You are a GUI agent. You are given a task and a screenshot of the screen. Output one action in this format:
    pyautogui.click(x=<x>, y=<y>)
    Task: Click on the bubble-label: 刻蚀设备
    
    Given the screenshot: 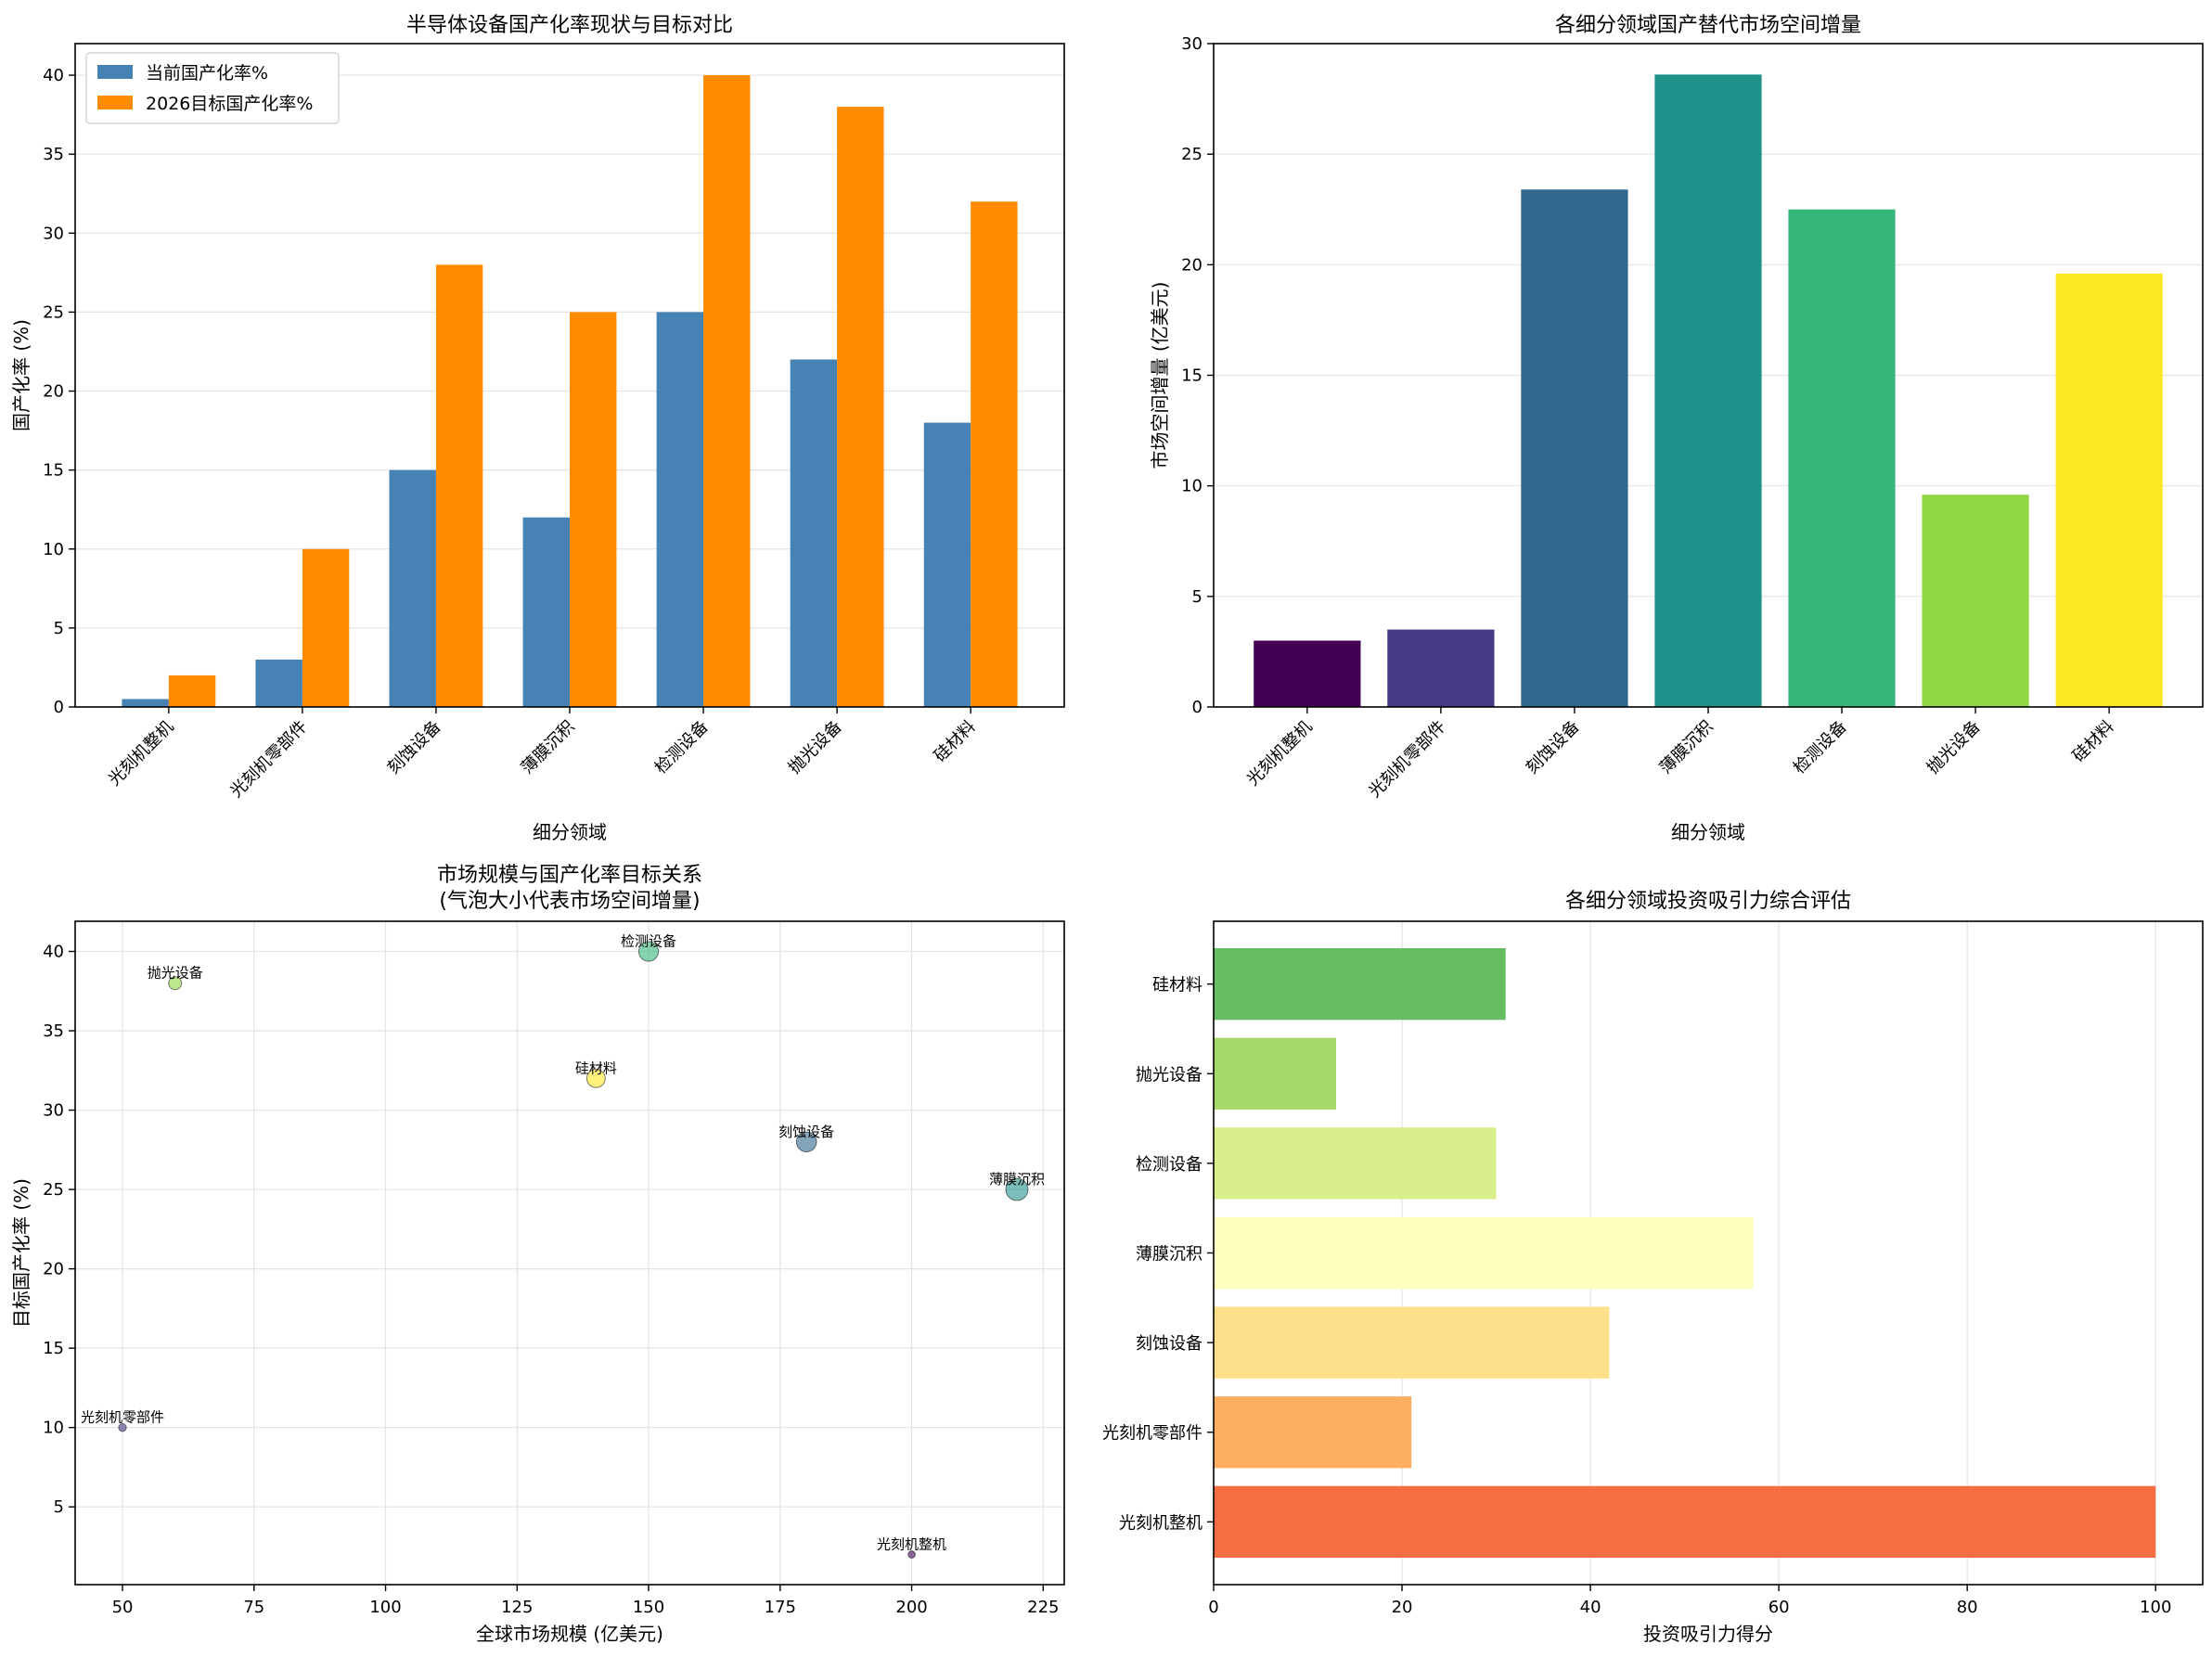 What is the action you would take?
    pyautogui.click(x=806, y=1132)
    